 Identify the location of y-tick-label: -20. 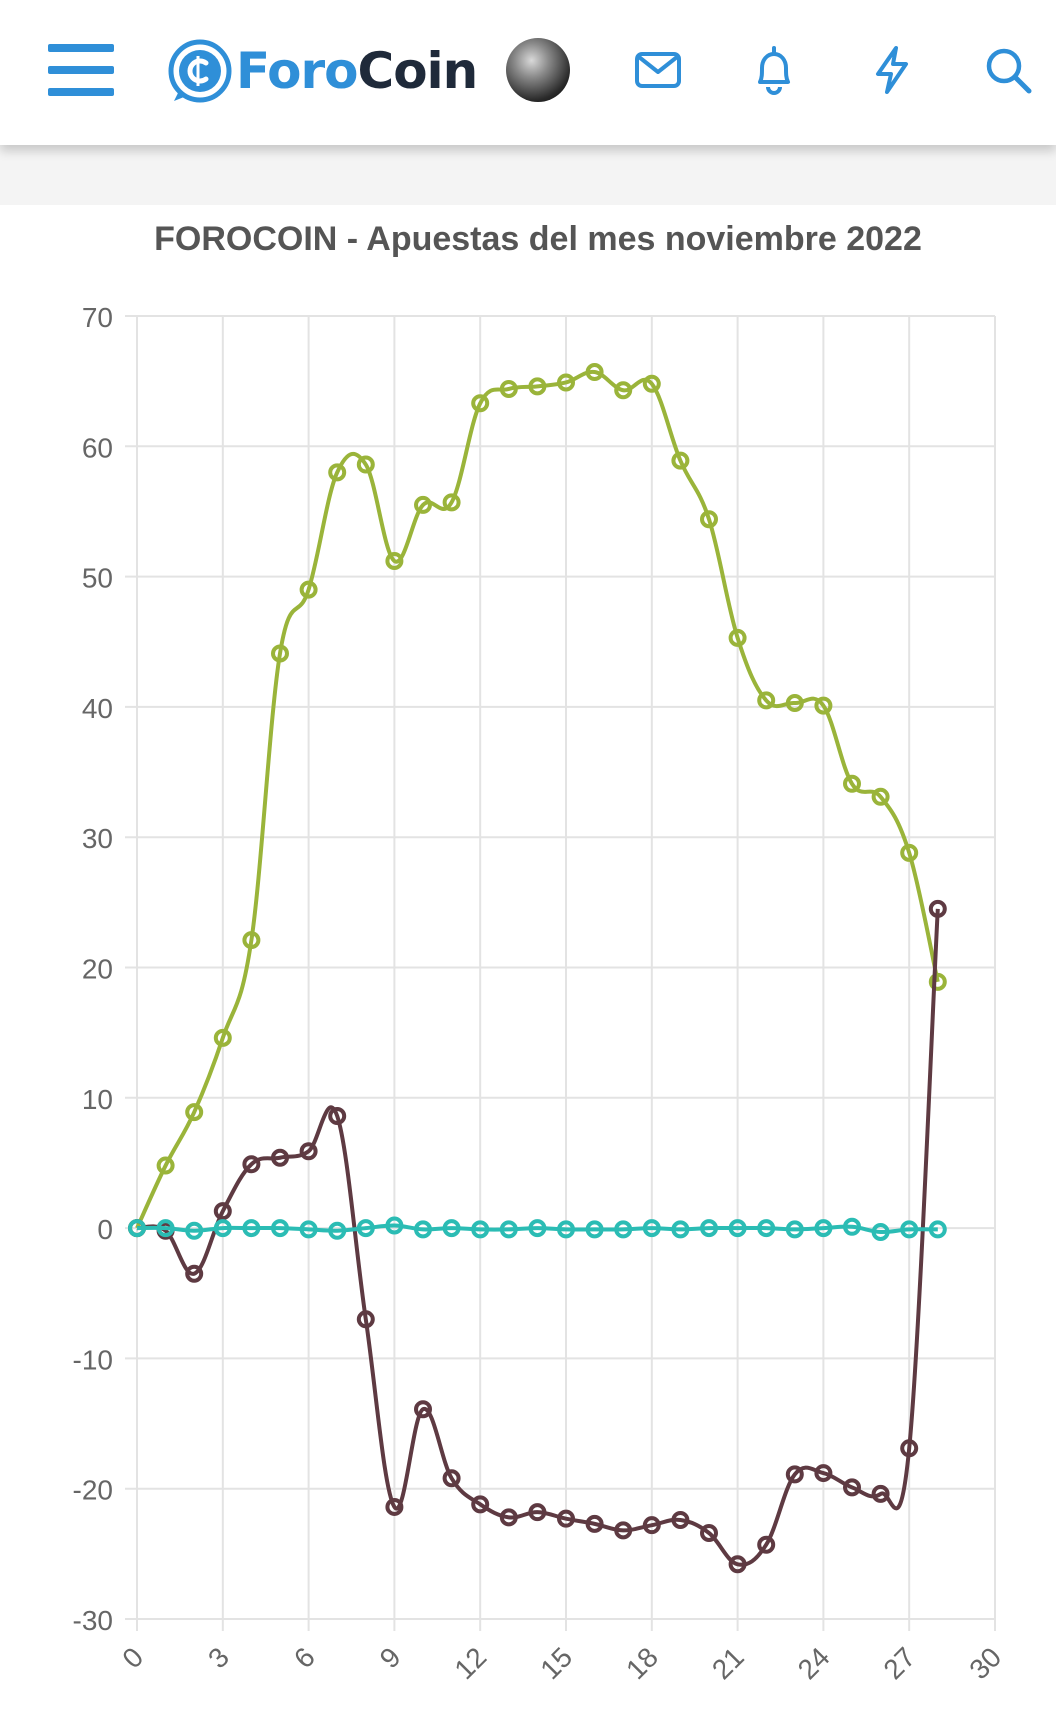
(93, 1490).